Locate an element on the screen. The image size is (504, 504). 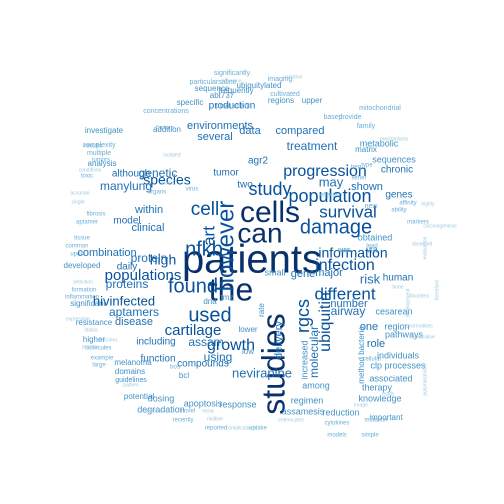
word-results: results is located at coordinates (93, 147).